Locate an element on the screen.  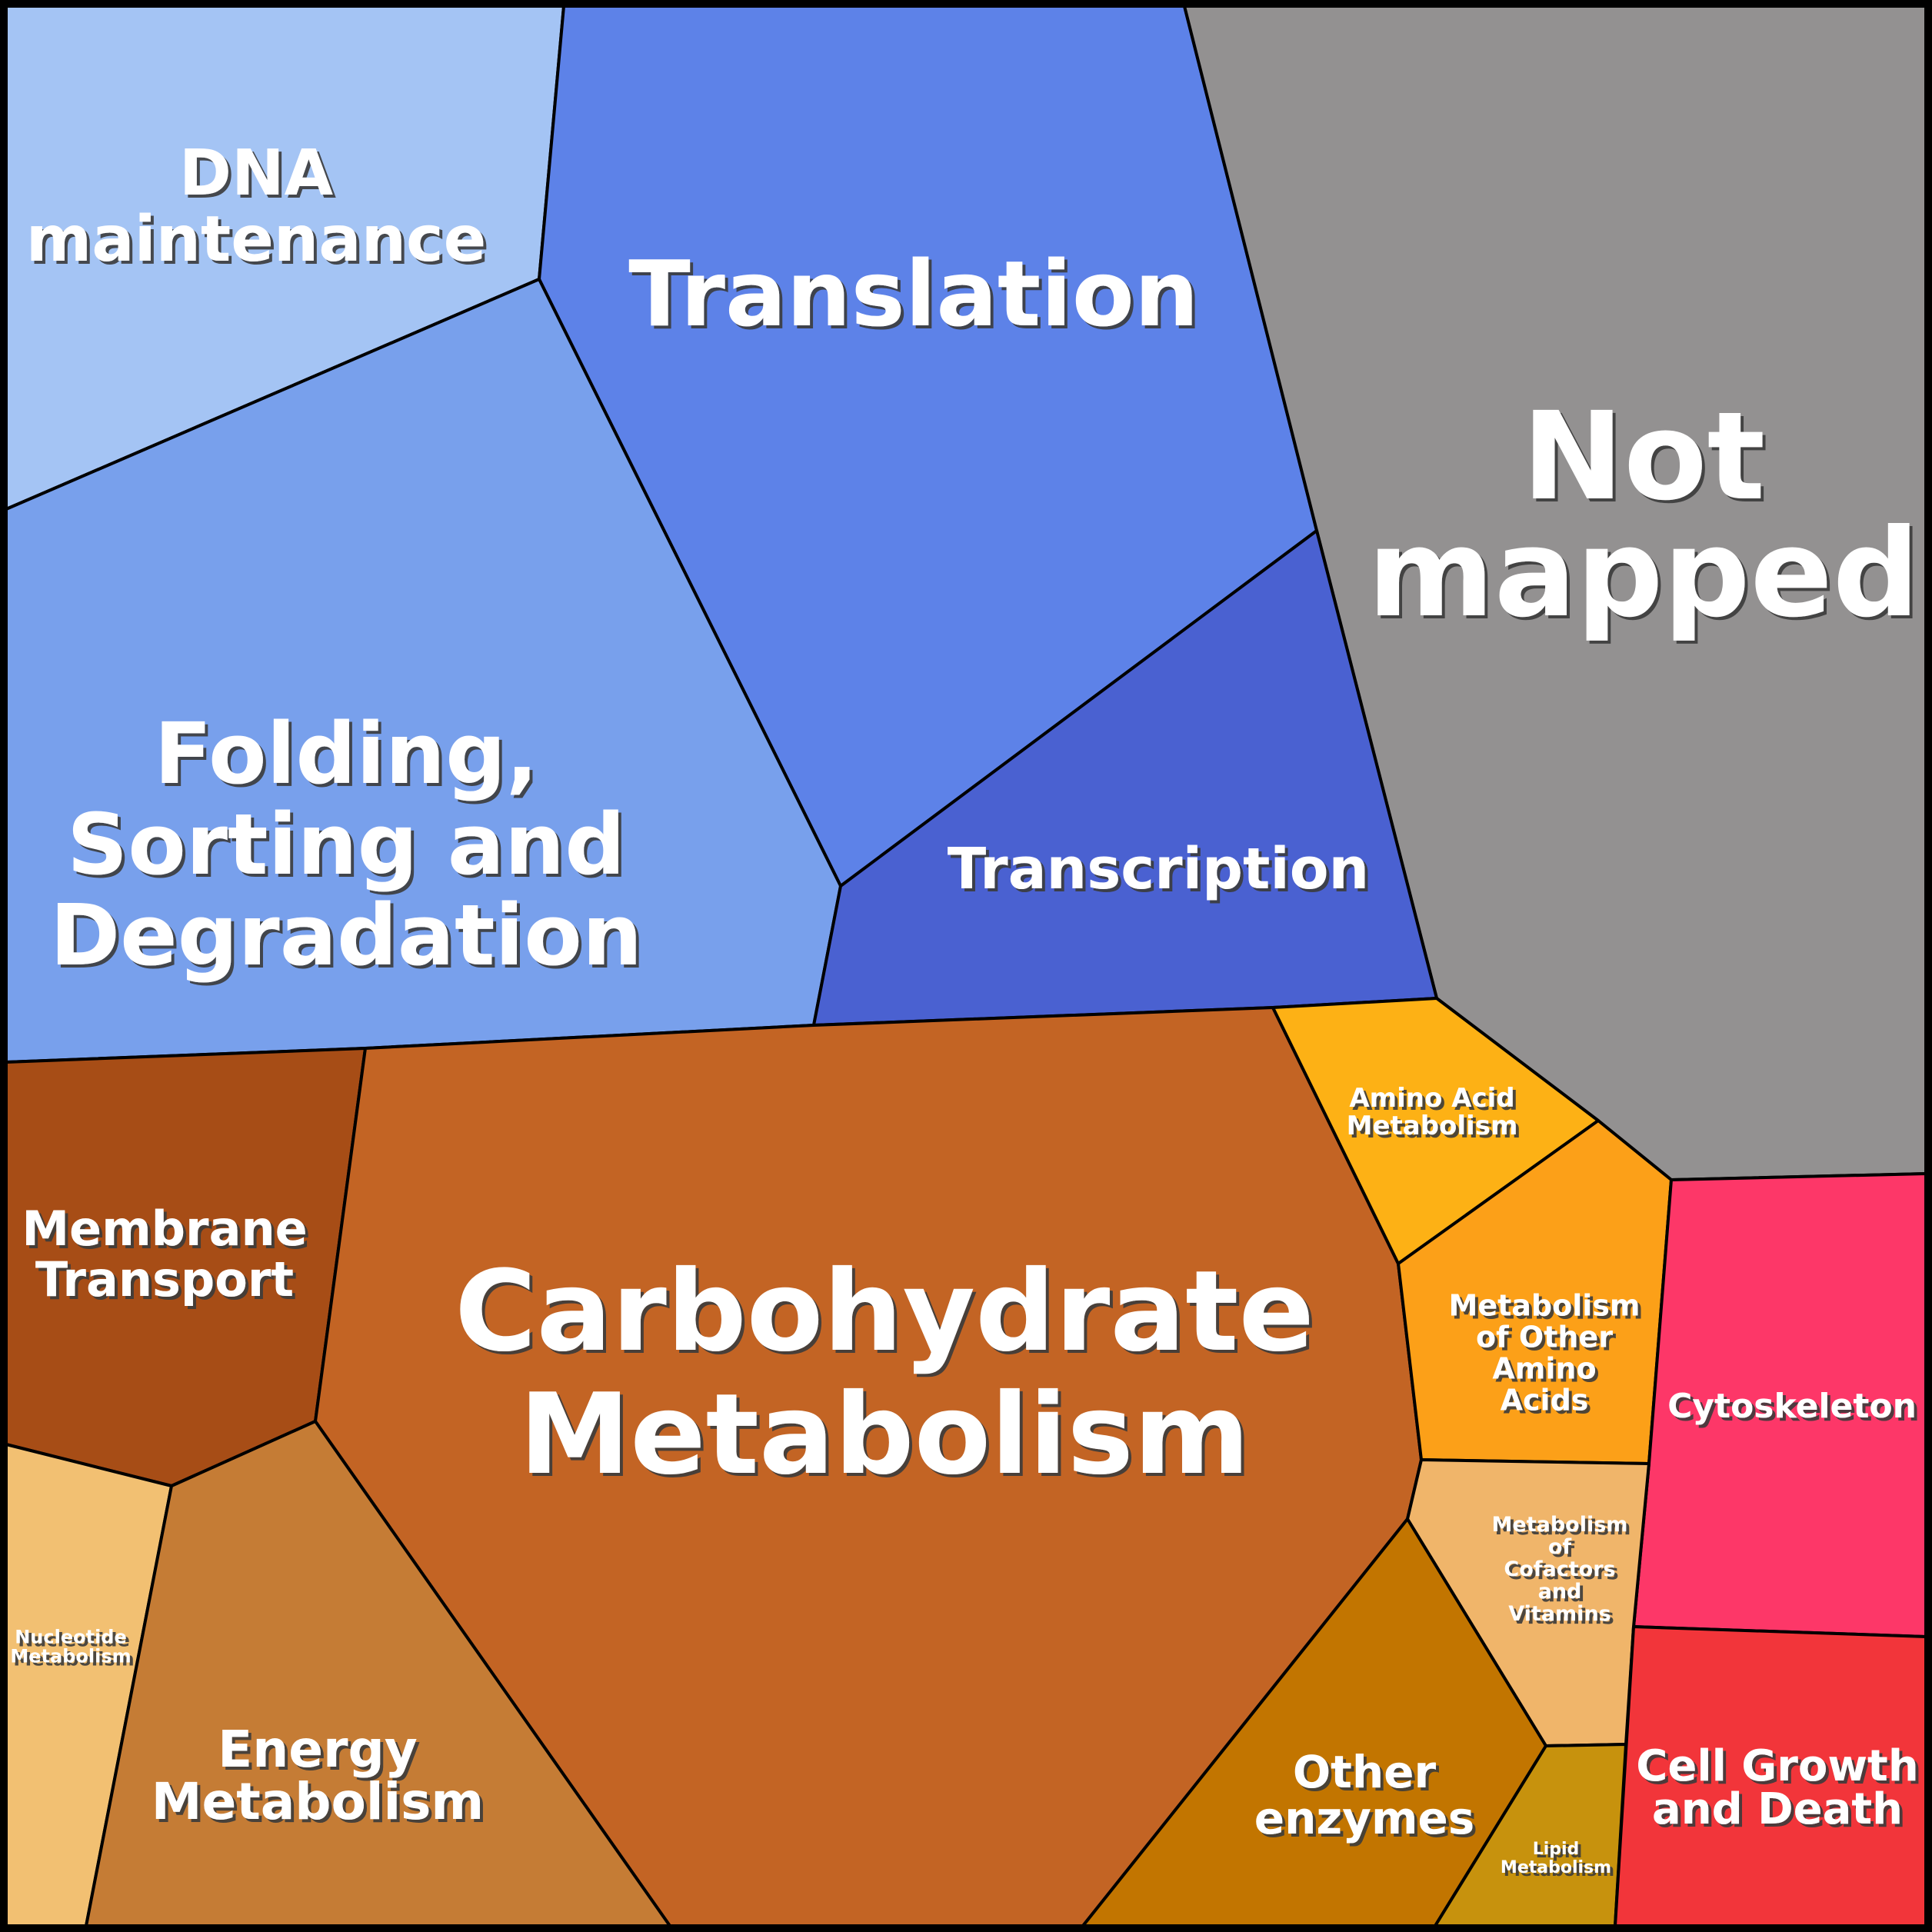
label-cofactors-line: and is located at coordinates (1560, 1592).